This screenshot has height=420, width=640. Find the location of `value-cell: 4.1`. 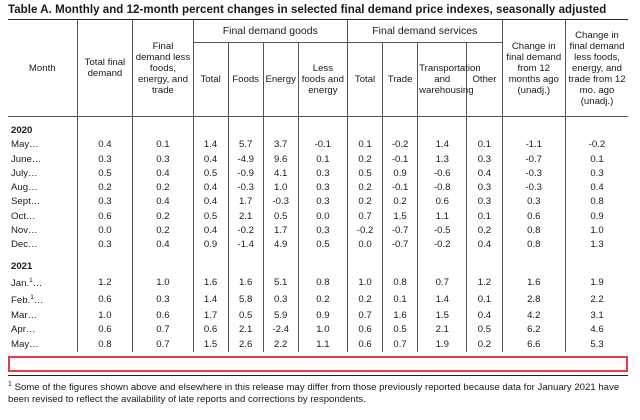

value-cell: 4.1 is located at coordinates (280, 174).